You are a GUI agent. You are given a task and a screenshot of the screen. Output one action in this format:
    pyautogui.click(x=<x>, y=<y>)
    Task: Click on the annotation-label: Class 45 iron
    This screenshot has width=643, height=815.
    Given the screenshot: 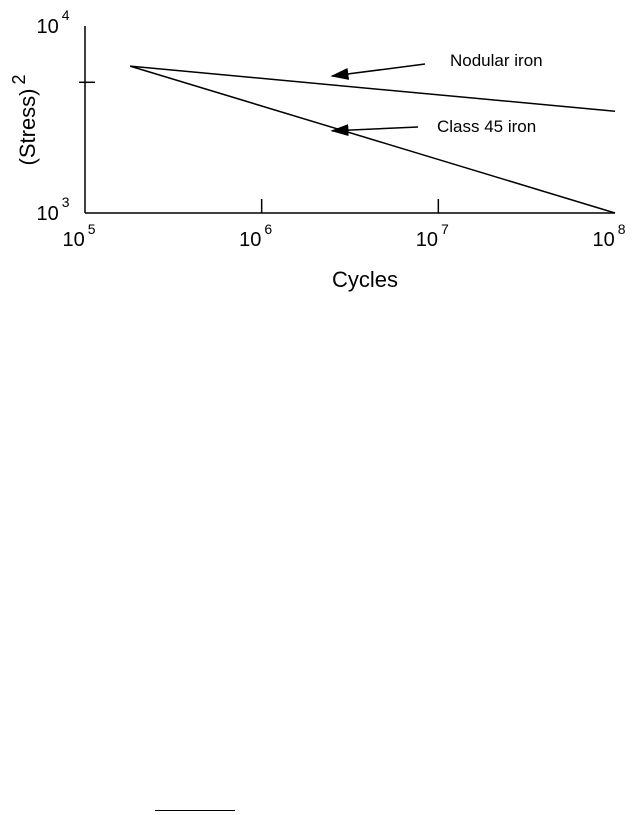 What is the action you would take?
    pyautogui.click(x=486, y=126)
    